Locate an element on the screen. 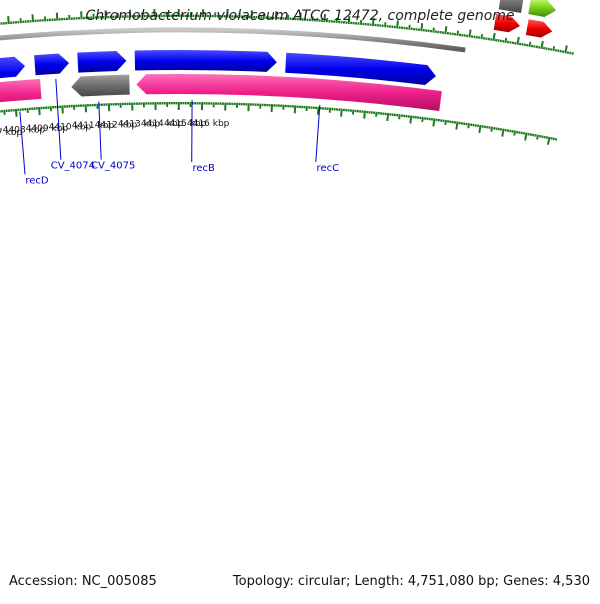  gene-label-recb: recB is located at coordinates (204, 168).